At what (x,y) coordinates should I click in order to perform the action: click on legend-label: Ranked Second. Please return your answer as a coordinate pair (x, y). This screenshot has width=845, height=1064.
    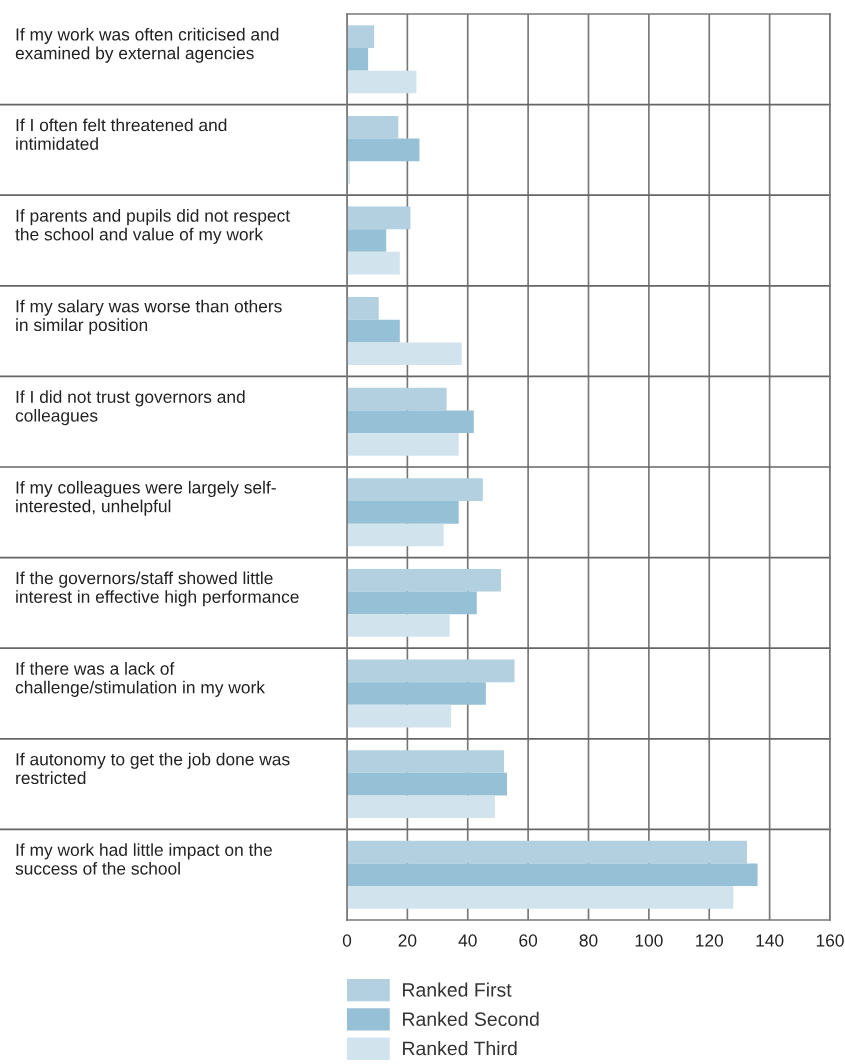
    Looking at the image, I should click on (471, 1019).